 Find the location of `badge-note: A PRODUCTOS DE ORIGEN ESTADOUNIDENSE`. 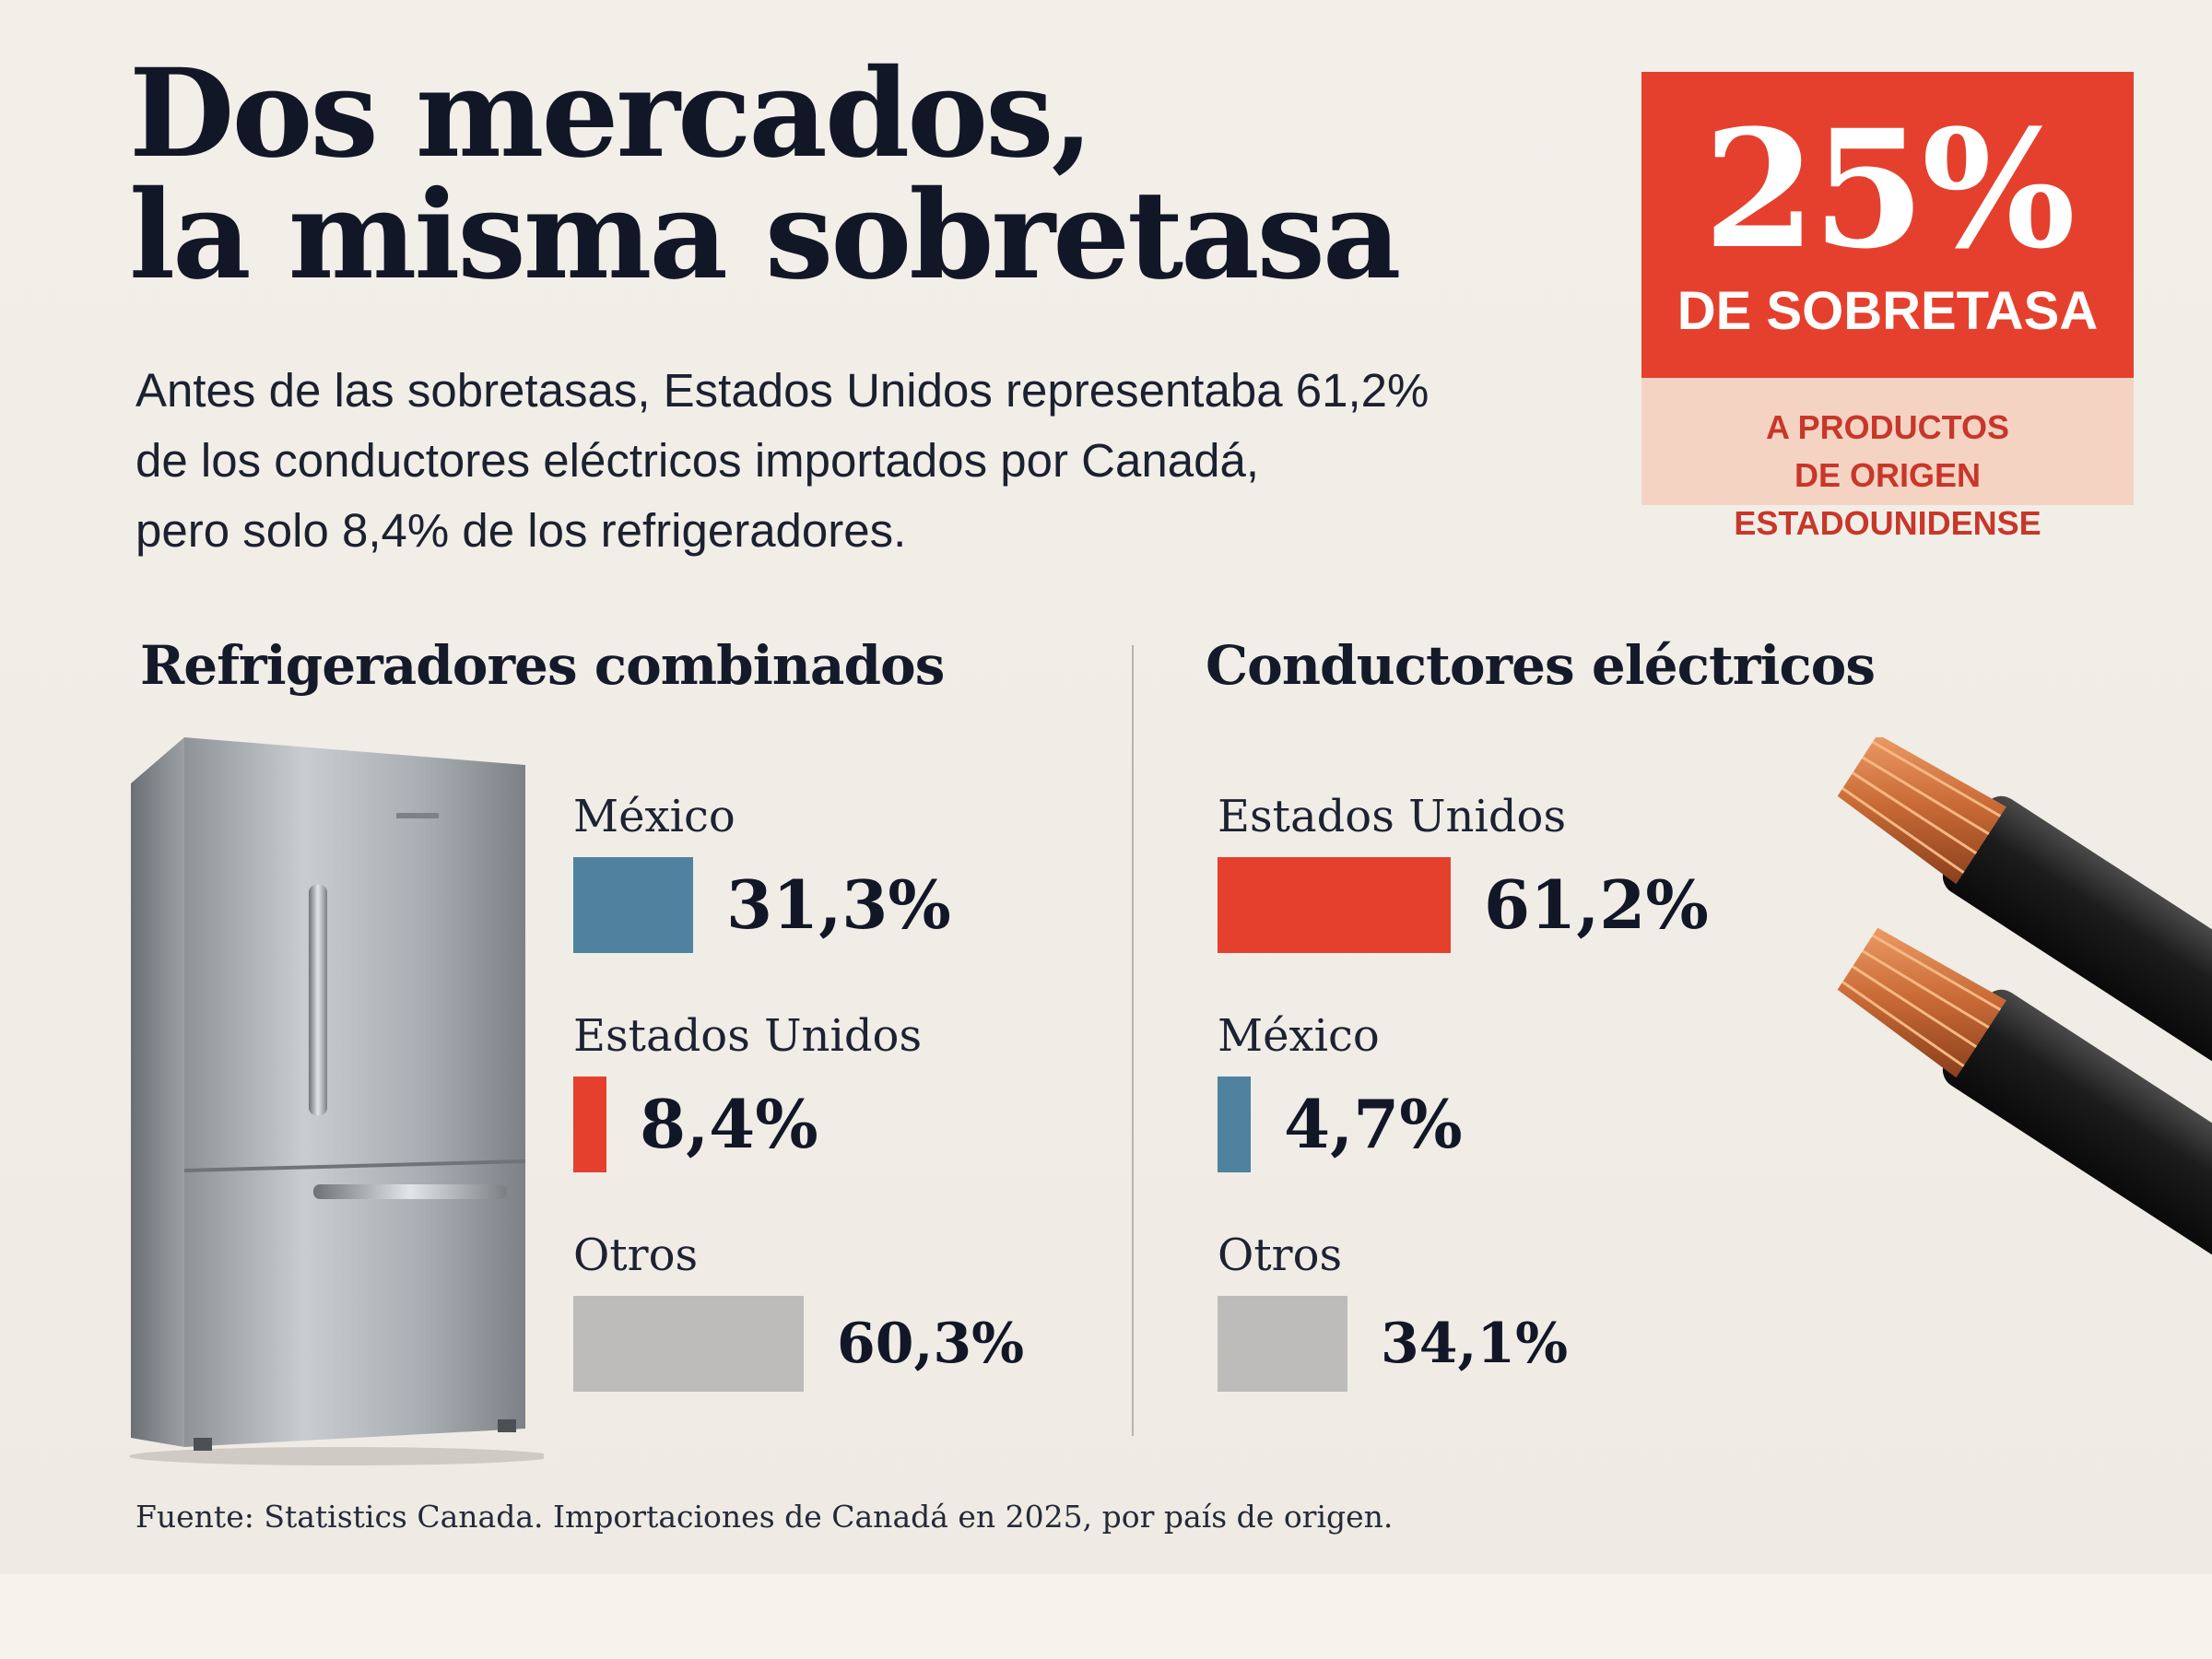

badge-note: A PRODUCTOS DE ORIGEN ESTADOUNIDENSE is located at coordinates (1887, 475).